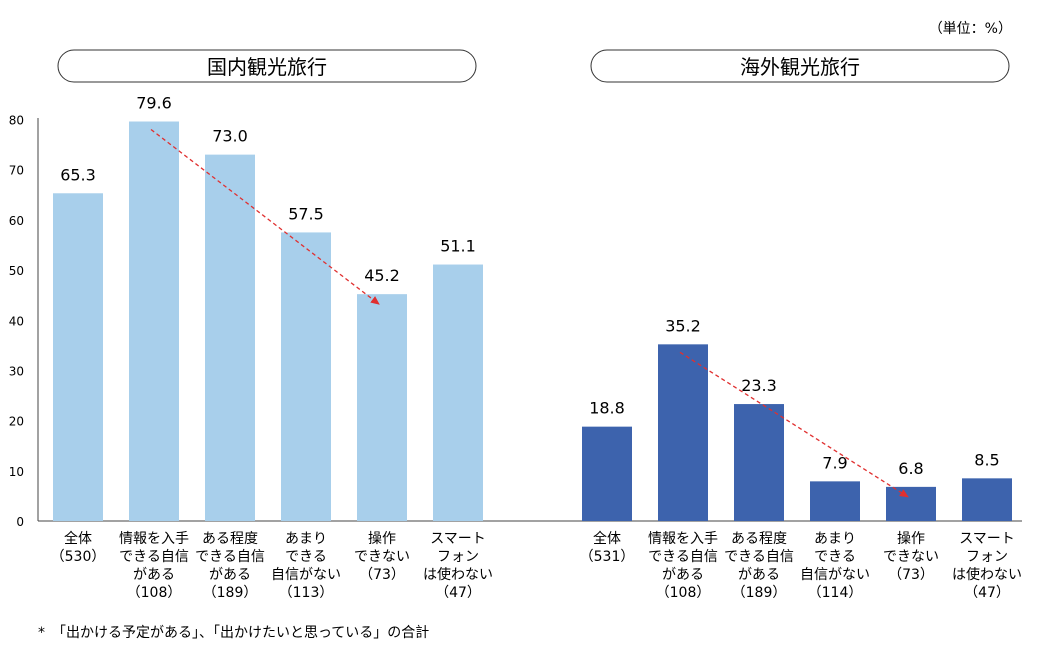  I want to click on data-label: 65.3, so click(78, 174).